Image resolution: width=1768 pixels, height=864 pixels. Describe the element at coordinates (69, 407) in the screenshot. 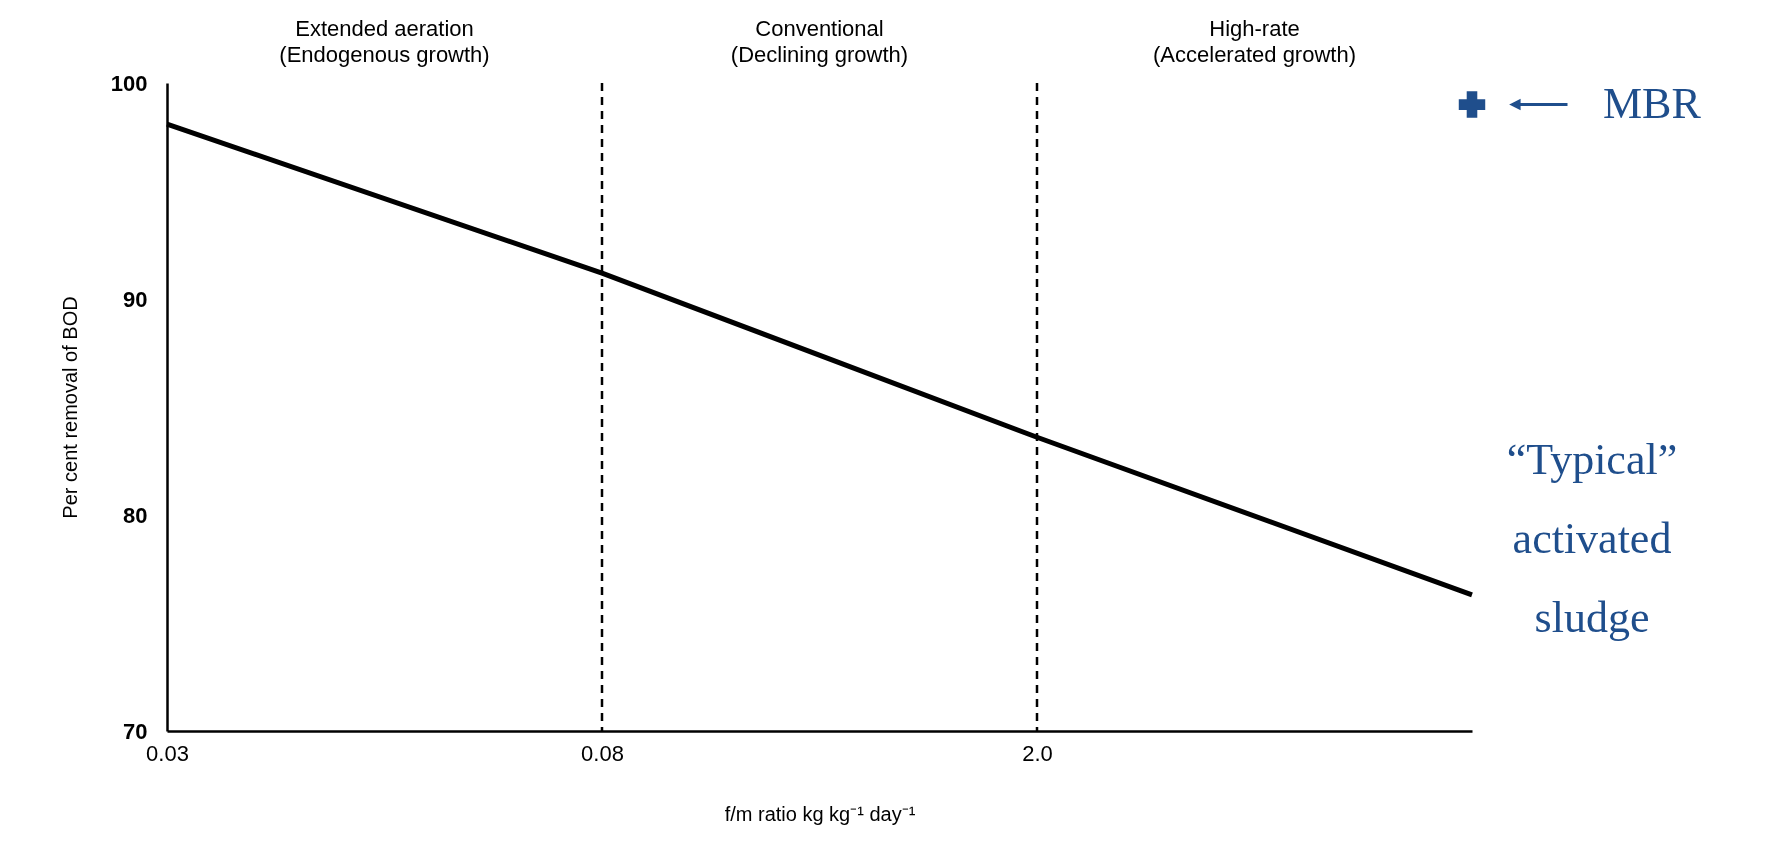

I see `y-axis-title: Per cent removal of BOD` at that location.